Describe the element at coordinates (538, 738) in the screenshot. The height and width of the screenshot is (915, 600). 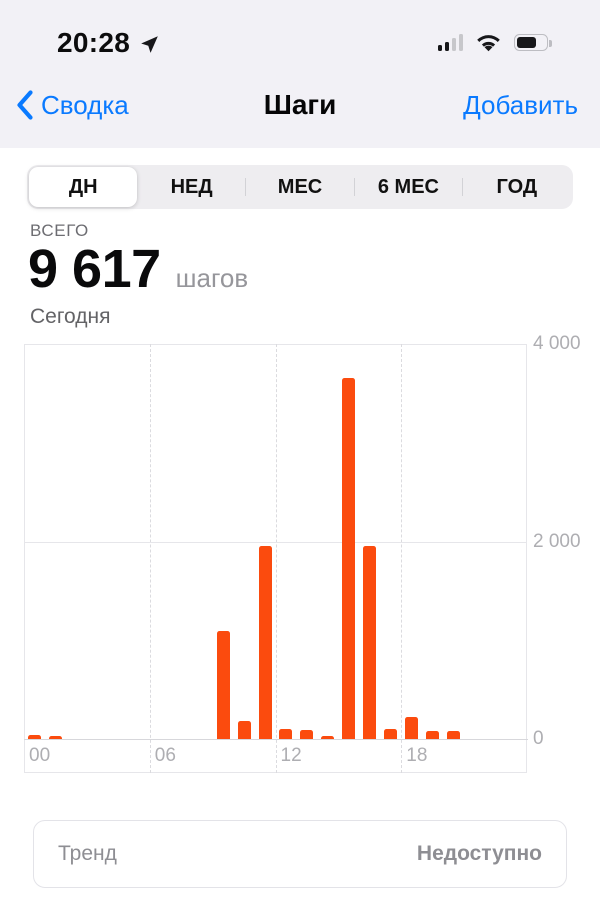
I see `y-axis-label-0: 0` at that location.